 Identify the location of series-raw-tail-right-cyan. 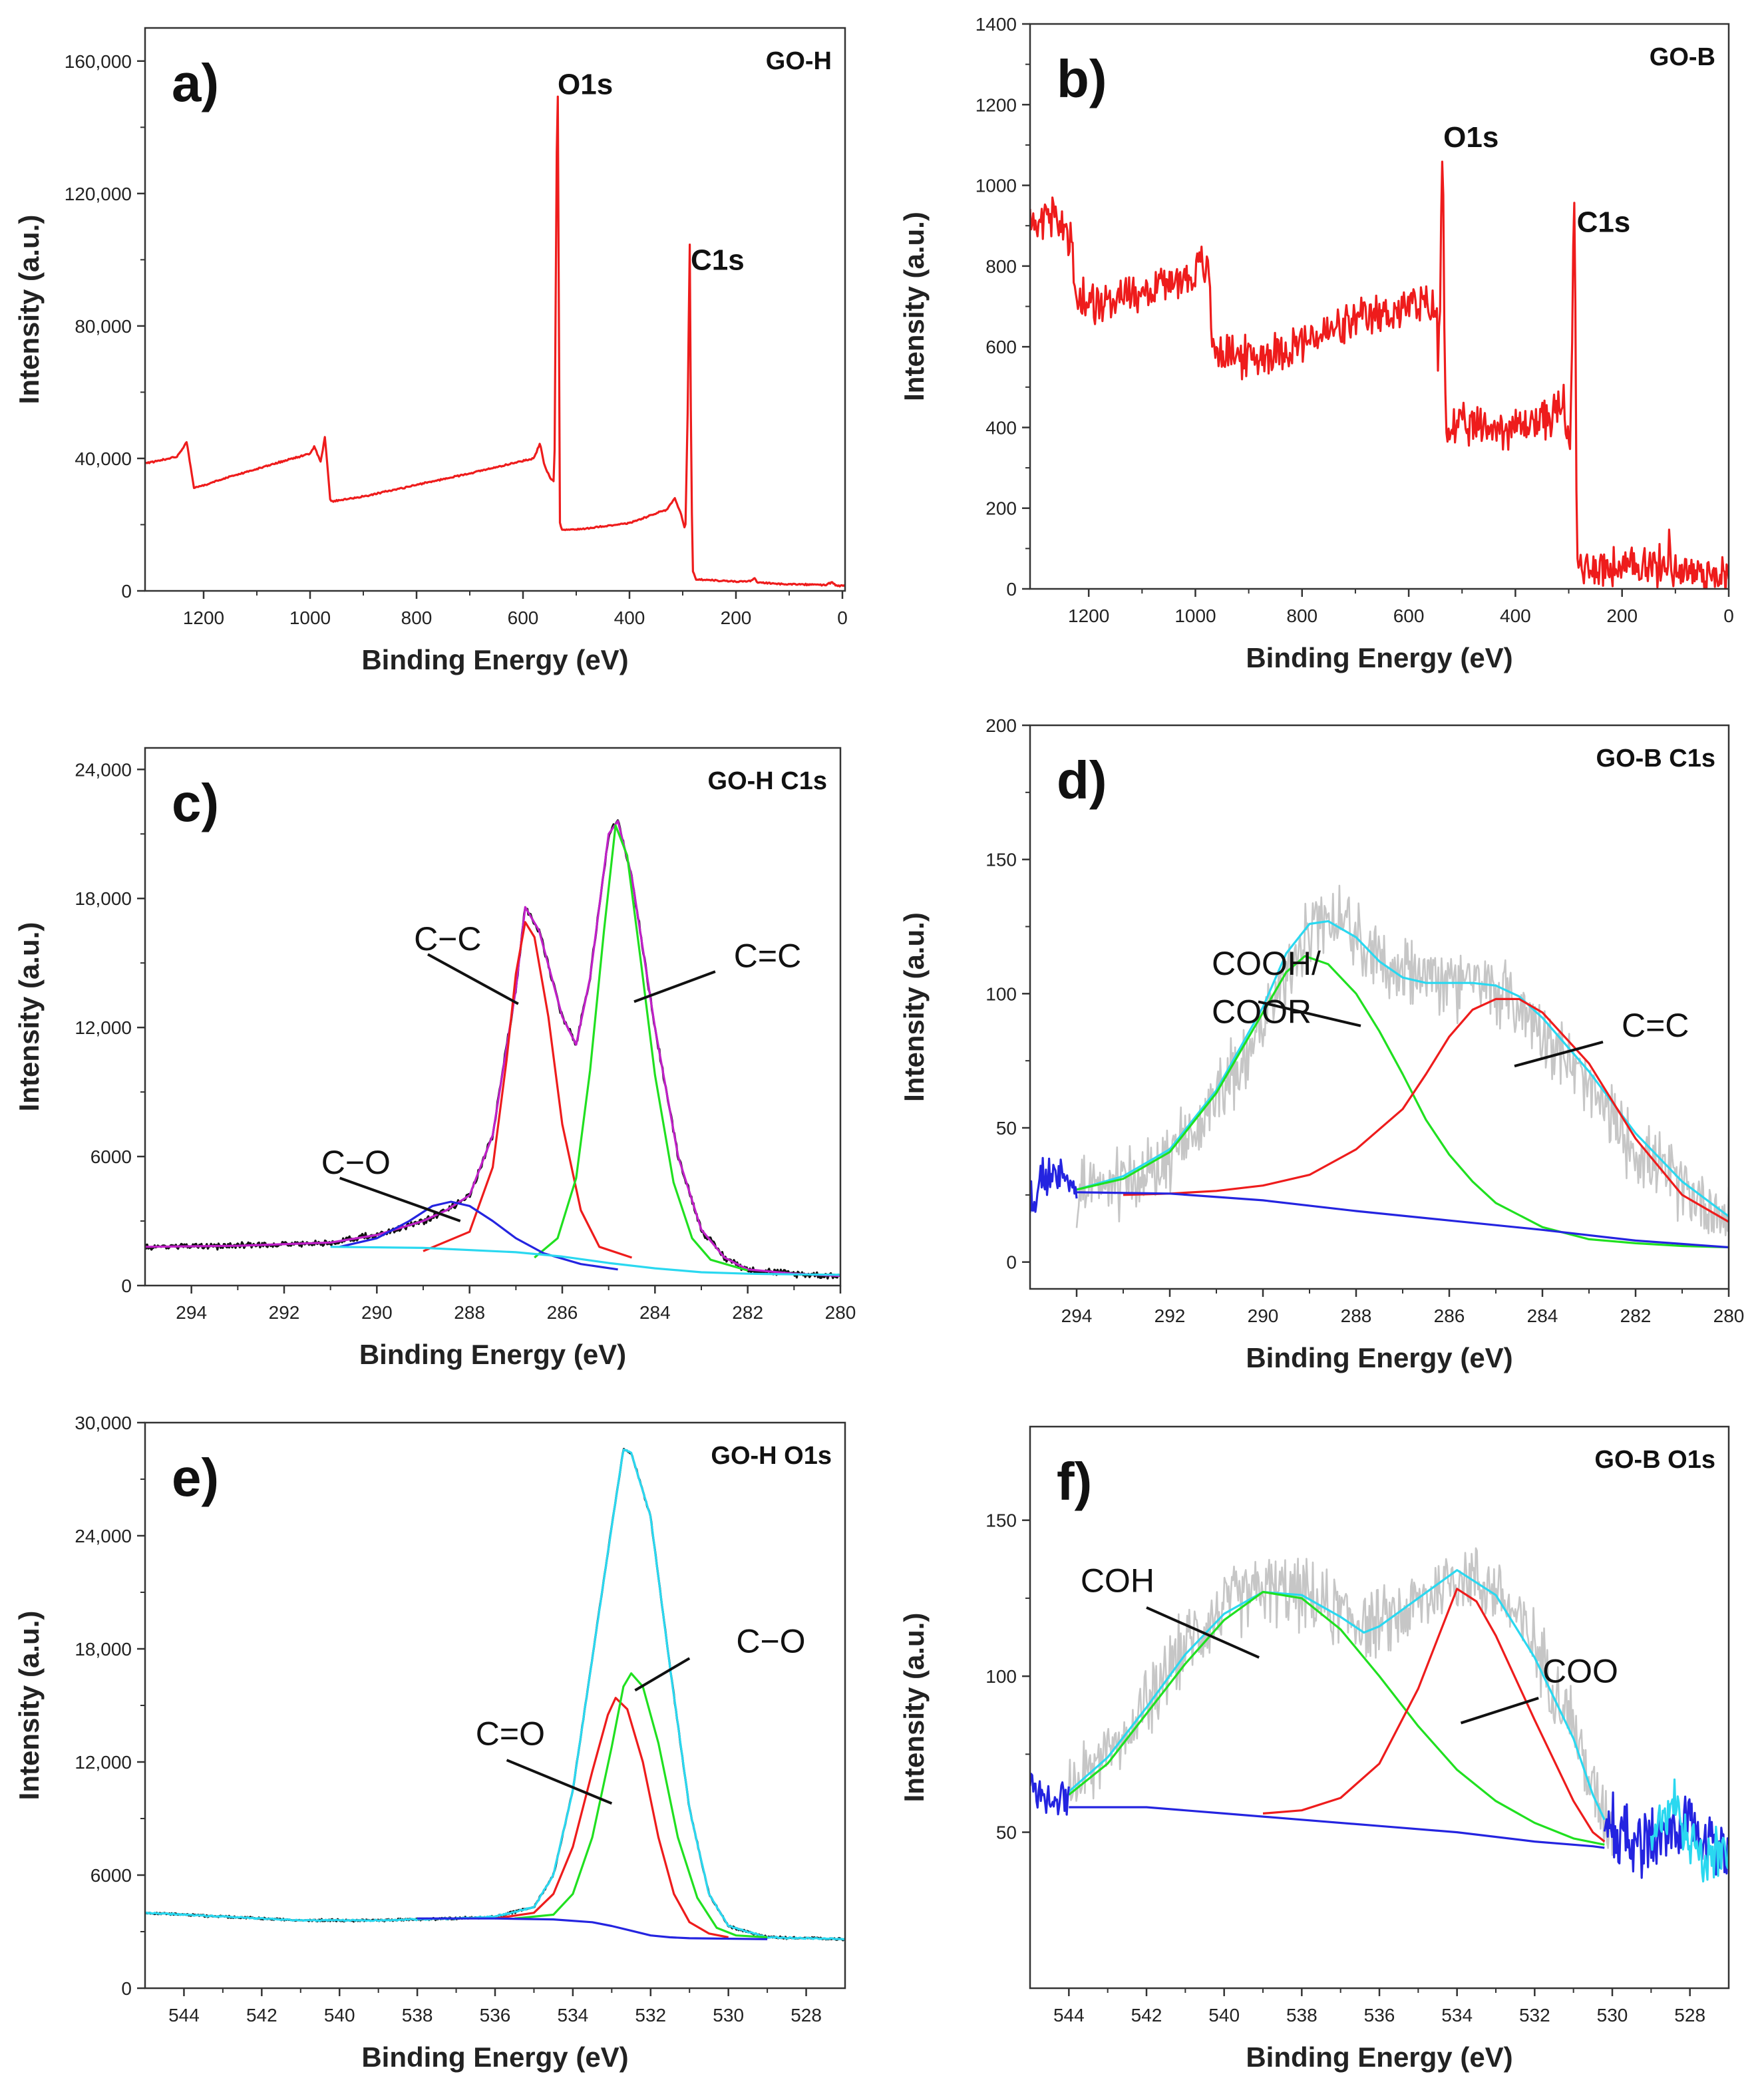
(1689, 1830).